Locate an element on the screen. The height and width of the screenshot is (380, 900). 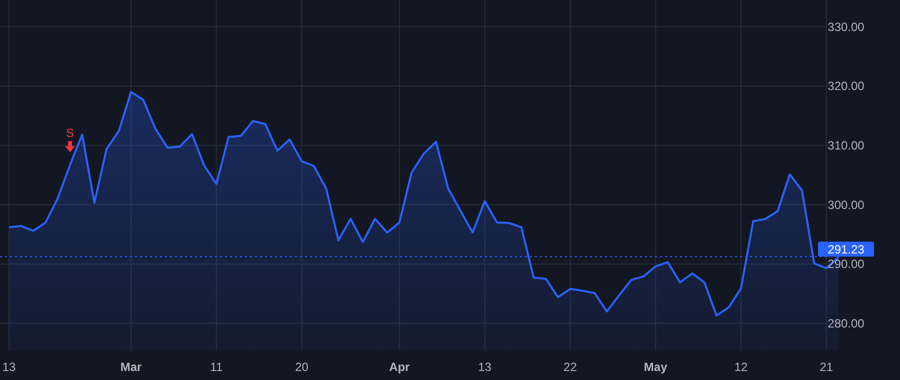
y-tick-label: 300.00 is located at coordinates (846, 205).